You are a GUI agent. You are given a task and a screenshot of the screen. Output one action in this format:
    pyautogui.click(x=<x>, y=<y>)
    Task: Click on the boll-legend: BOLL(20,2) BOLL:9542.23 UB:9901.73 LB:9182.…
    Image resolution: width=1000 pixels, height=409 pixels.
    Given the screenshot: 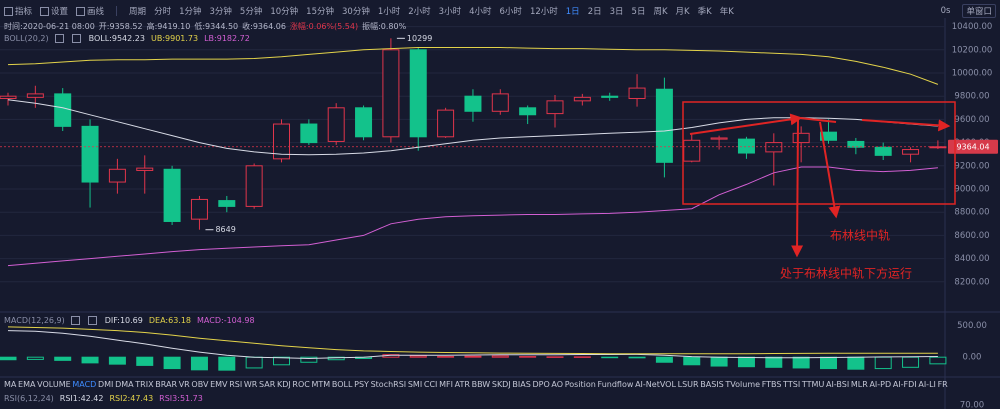 What is the action you would take?
    pyautogui.click(x=127, y=38)
    